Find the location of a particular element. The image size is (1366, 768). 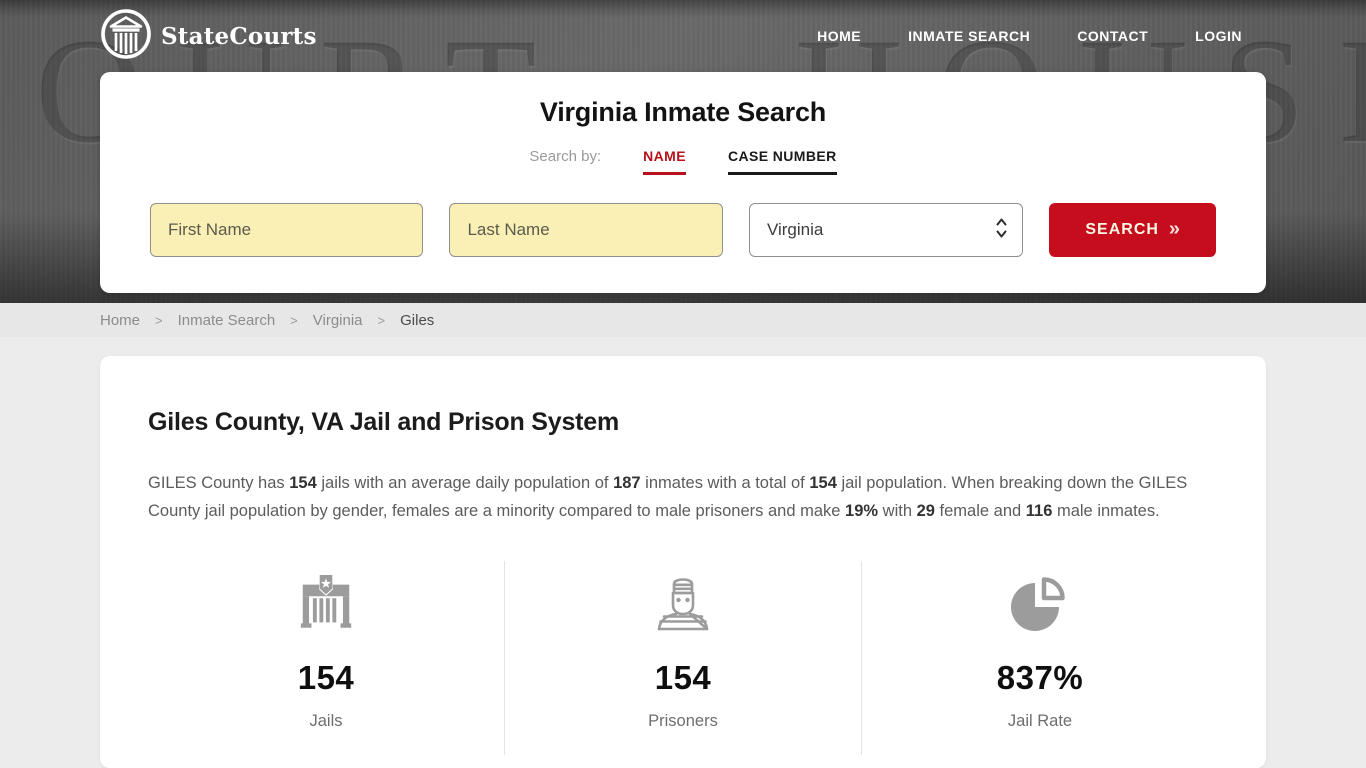

pie-chart-icon is located at coordinates (1040, 606).